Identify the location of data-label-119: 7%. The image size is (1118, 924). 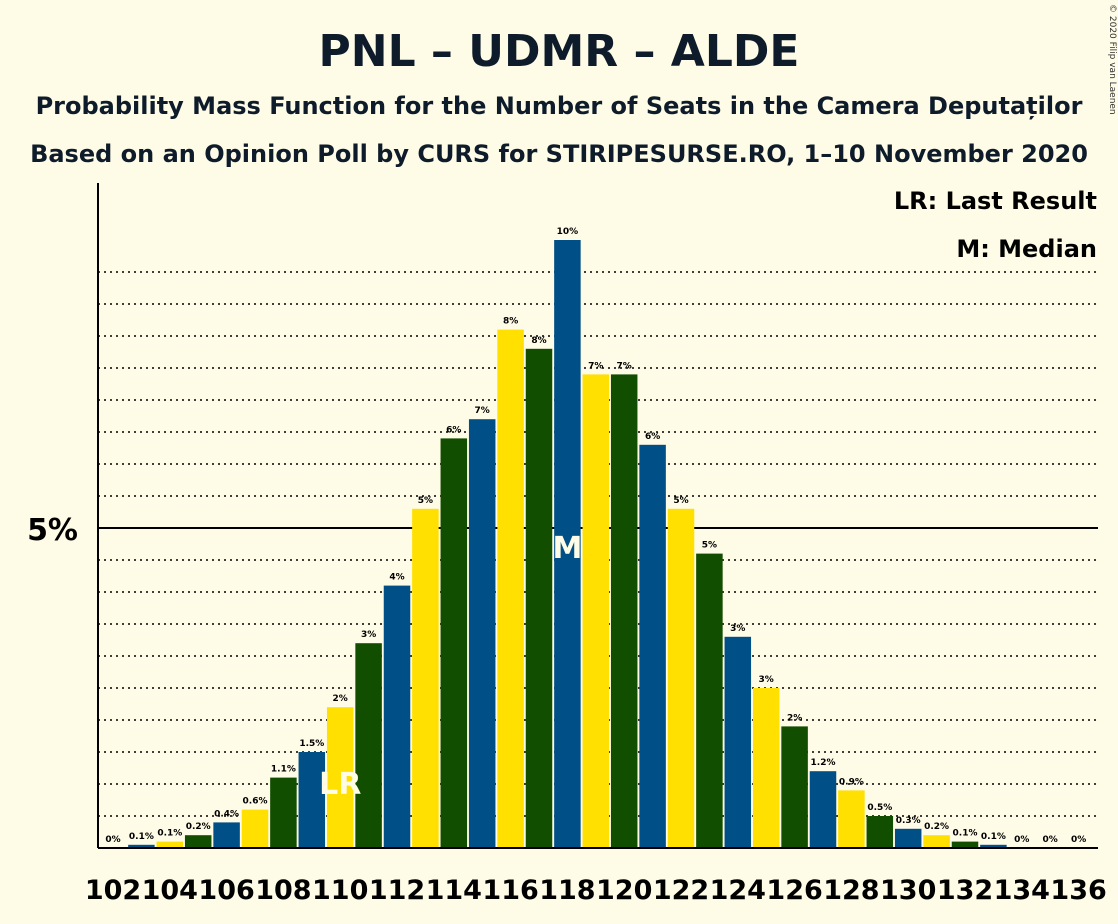
(595, 366).